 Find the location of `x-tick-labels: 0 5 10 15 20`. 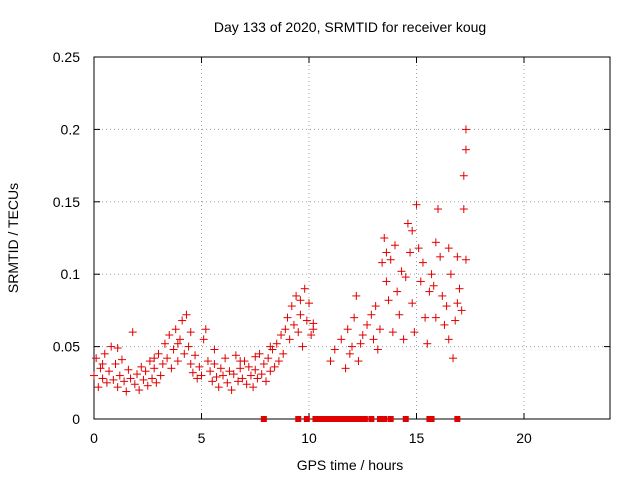

x-tick-labels: 0 5 10 15 20 is located at coordinates (311, 438).